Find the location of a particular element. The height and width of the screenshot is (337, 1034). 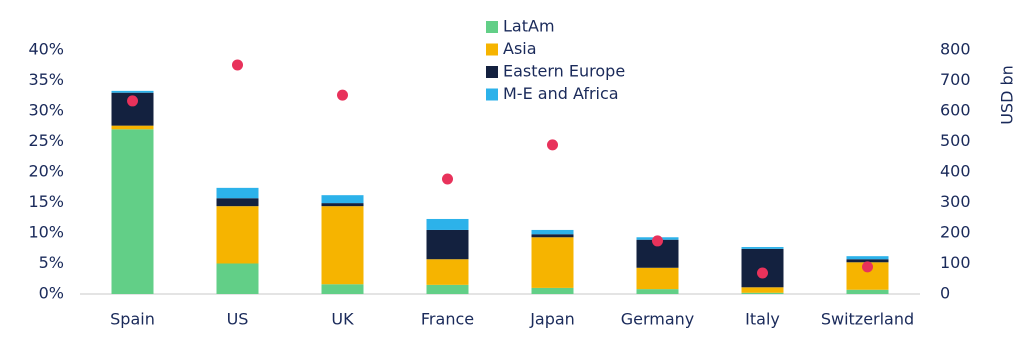

x-tick-label: UK is located at coordinates (342, 319).